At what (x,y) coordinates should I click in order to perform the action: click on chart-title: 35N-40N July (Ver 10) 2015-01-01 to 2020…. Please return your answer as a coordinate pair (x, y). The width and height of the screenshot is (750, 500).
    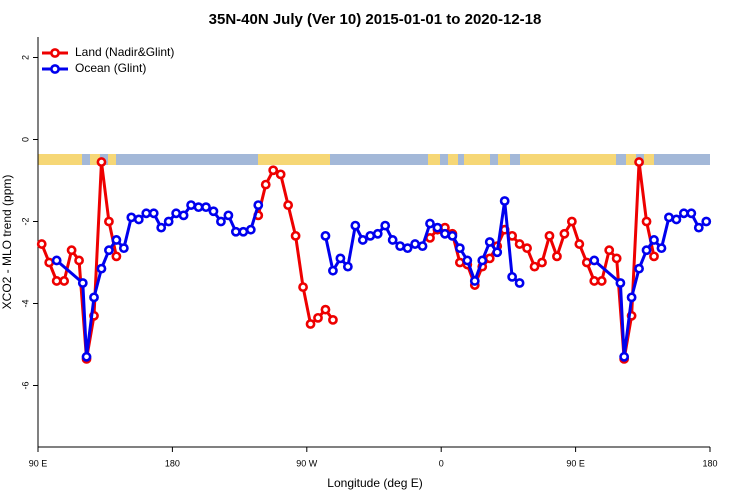
    Looking at the image, I should click on (375, 19).